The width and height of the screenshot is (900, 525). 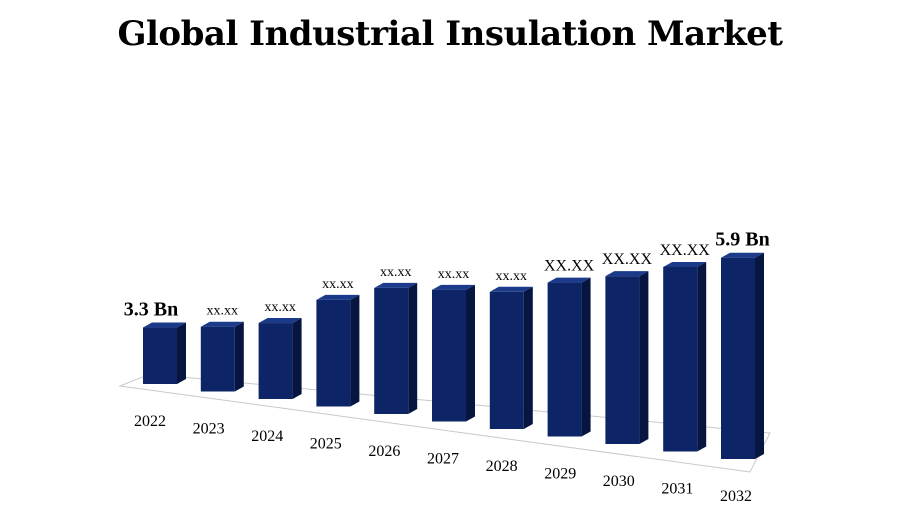 What do you see at coordinates (449, 355) in the screenshot?
I see `bar-front-2027` at bounding box center [449, 355].